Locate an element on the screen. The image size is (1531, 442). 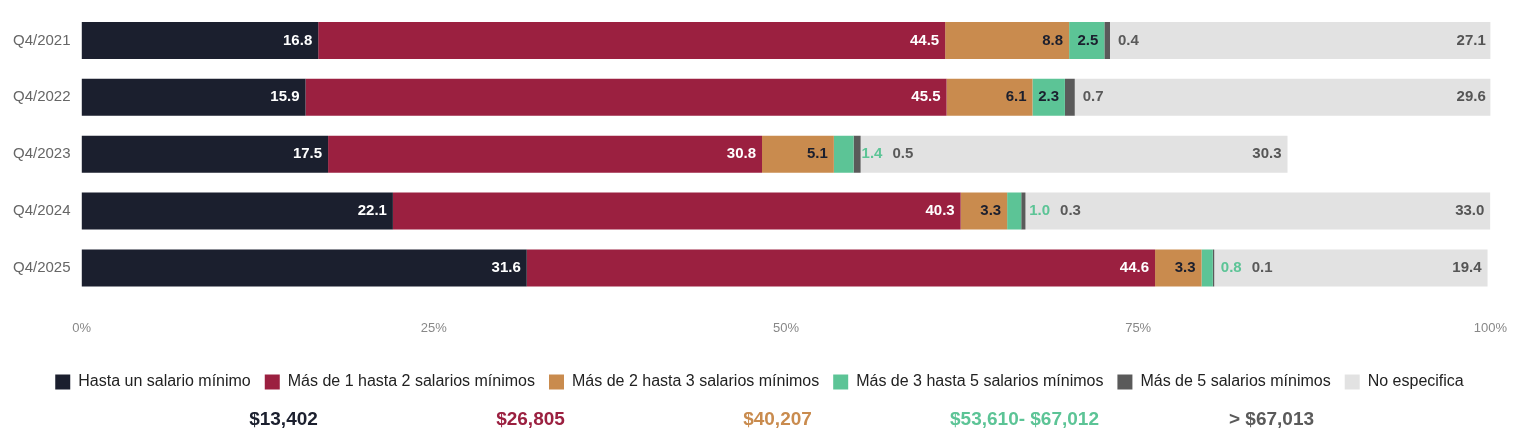
data-label: 29.6 is located at coordinates (1471, 96).